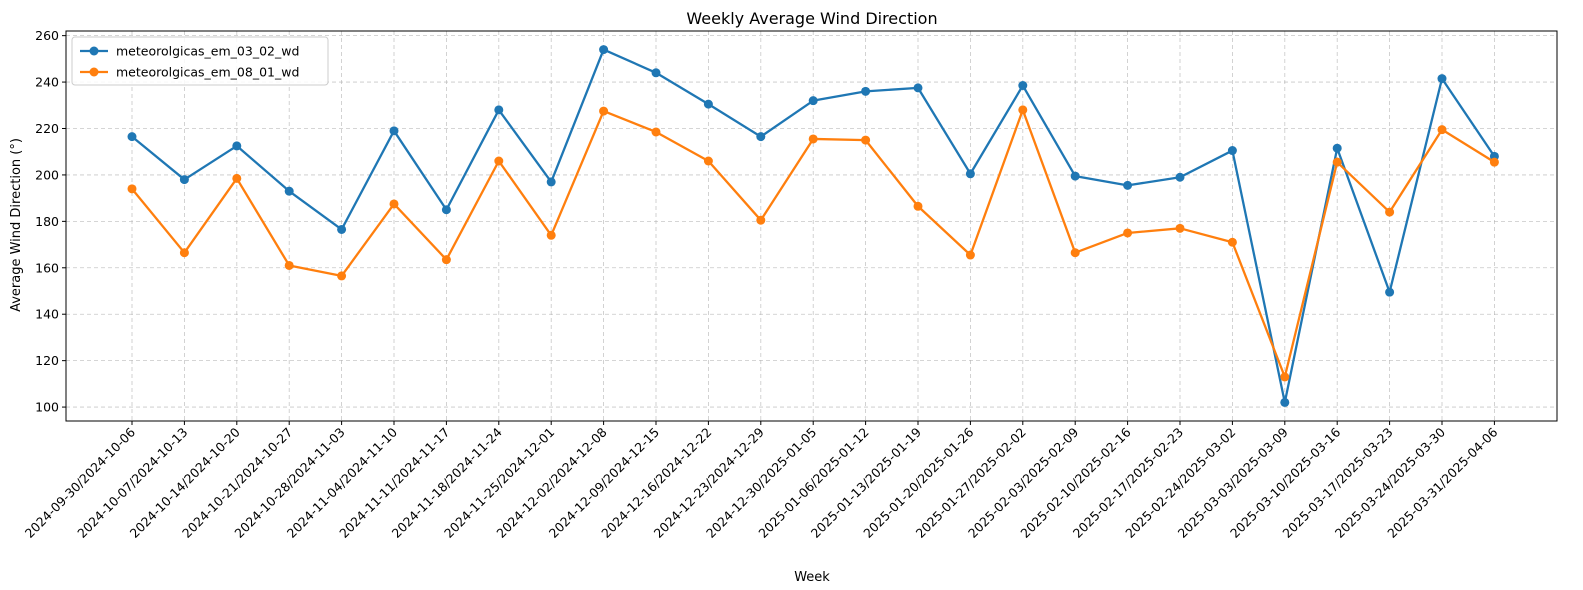  What do you see at coordinates (16, 225) in the screenshot?
I see `y-axis-label: Average Wind Direction (°)` at bounding box center [16, 225].